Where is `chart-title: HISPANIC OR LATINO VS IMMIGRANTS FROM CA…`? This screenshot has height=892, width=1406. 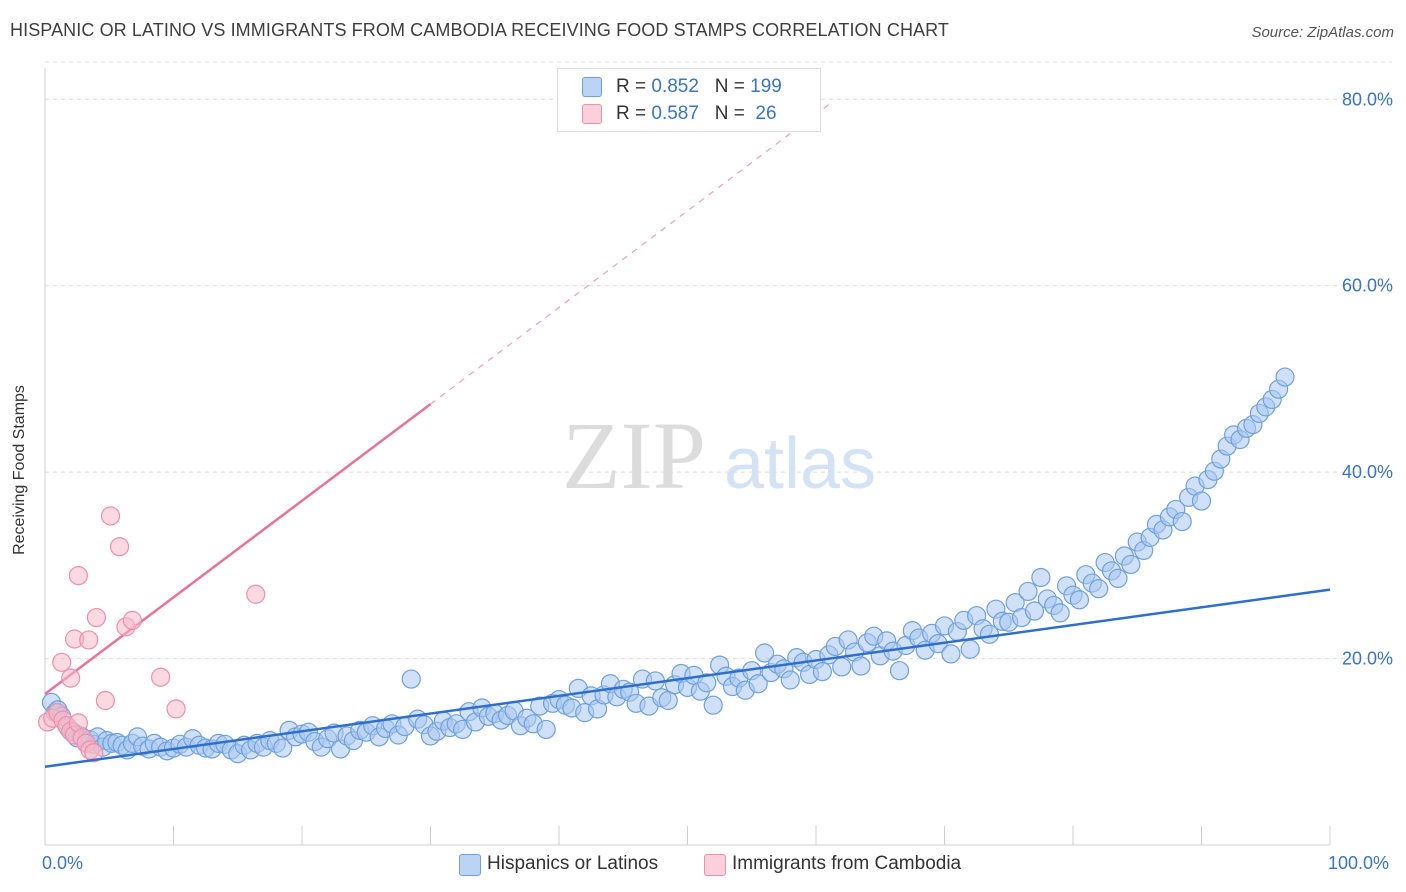 chart-title: HISPANIC OR LATINO VS IMMIGRANTS FROM CA… is located at coordinates (480, 30).